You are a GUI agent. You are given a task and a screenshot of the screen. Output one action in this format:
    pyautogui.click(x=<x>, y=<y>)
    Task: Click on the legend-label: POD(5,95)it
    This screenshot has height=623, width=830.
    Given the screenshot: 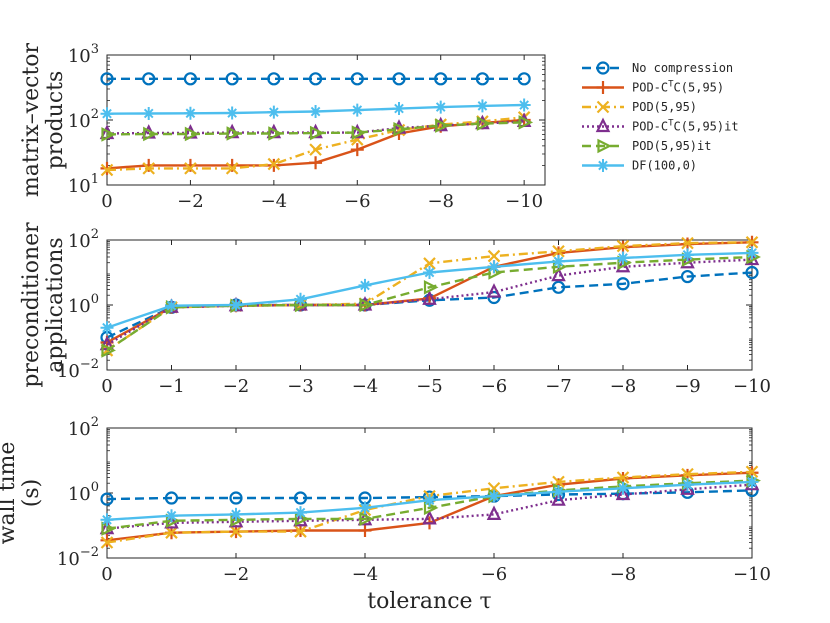 What is the action you would take?
    pyautogui.click(x=671, y=146)
    